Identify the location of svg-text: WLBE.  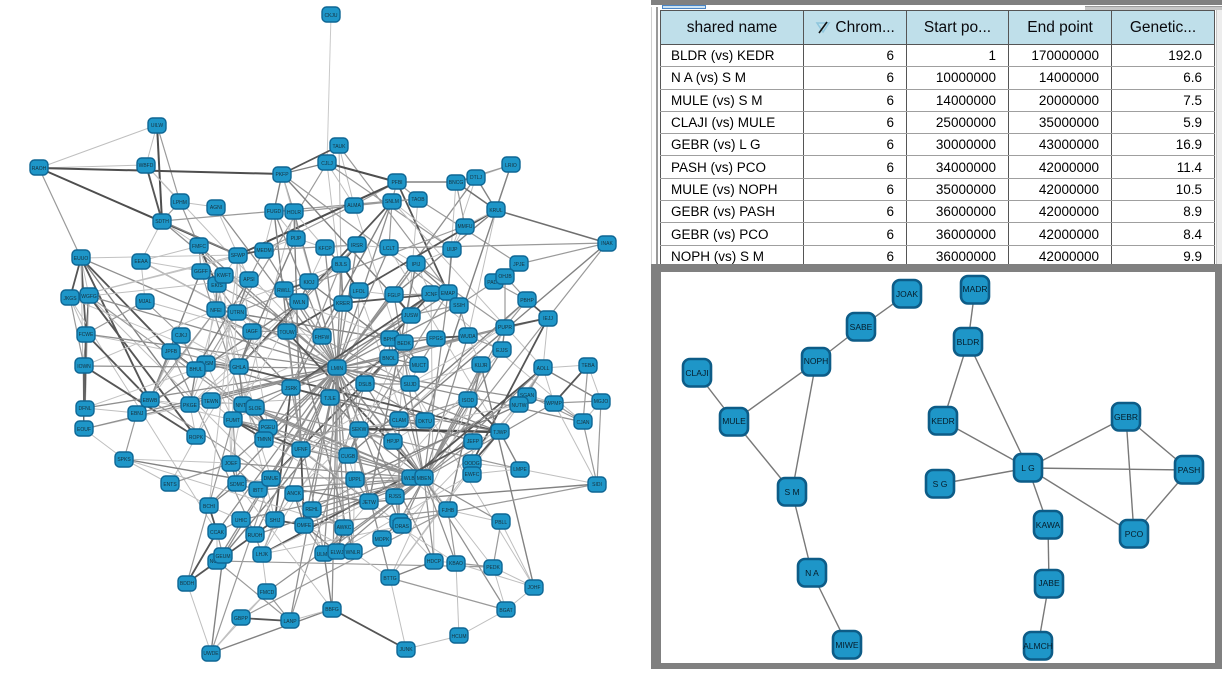
(411, 479).